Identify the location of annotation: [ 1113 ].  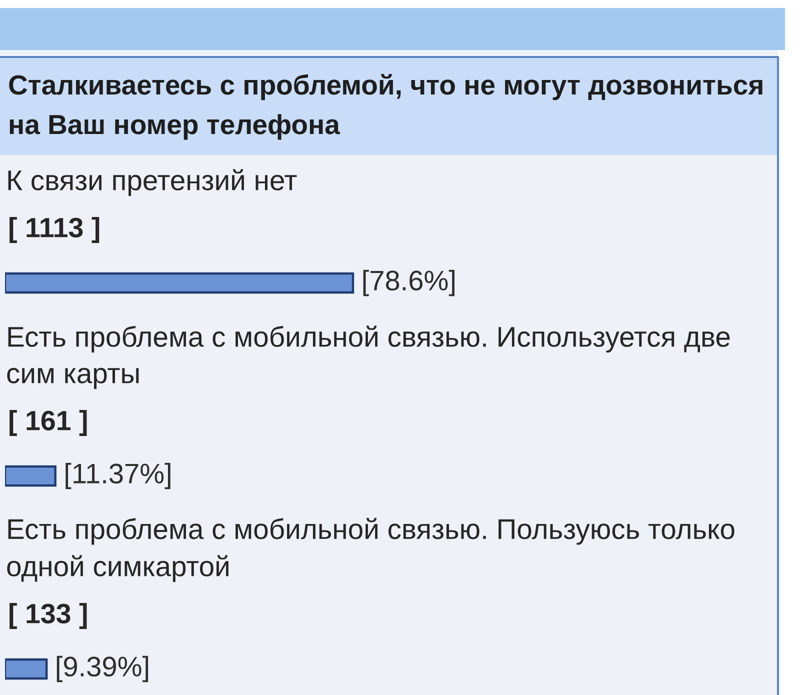
(55, 230).